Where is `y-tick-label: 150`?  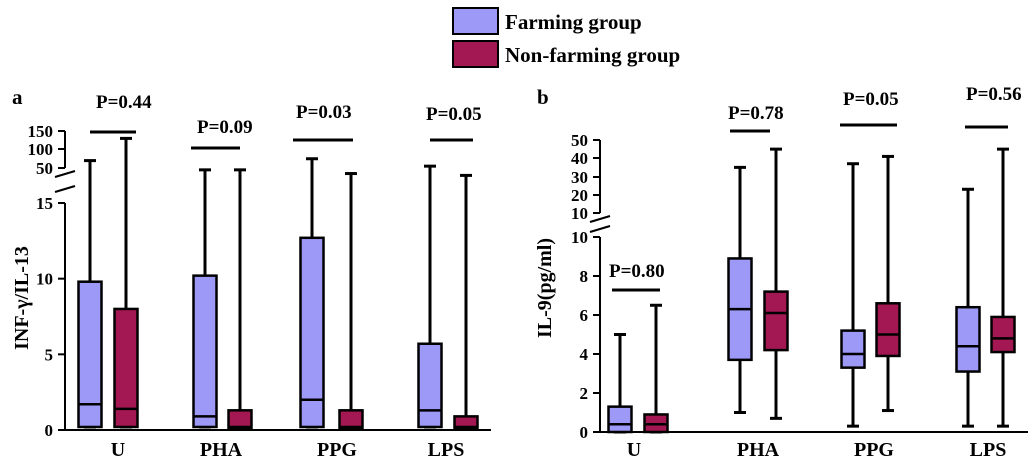 y-tick-label: 150 is located at coordinates (41, 131).